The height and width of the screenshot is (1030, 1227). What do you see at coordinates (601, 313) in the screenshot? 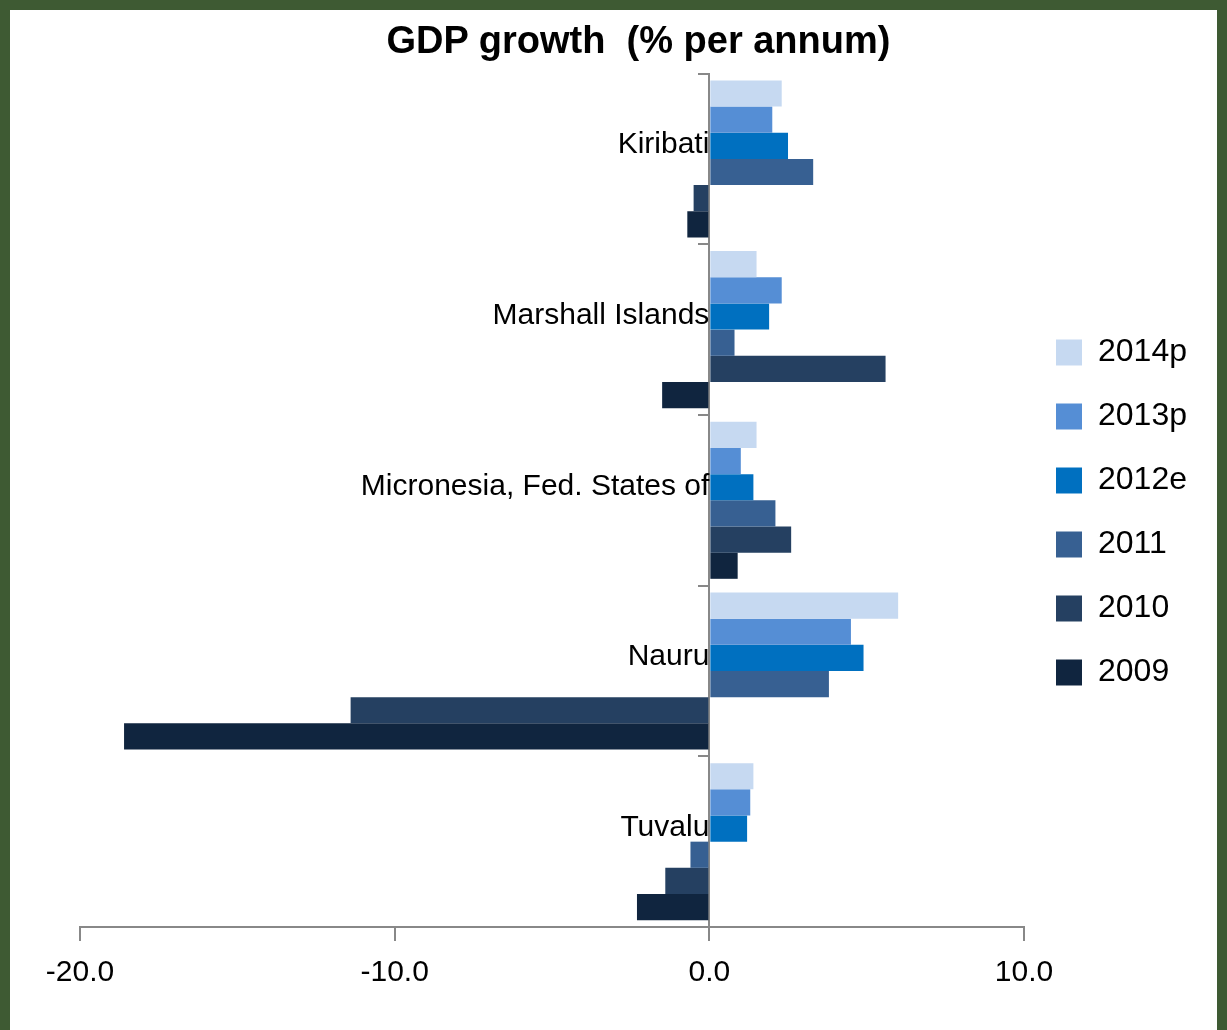
I see `y-tick-label: Marshall Islands` at bounding box center [601, 313].